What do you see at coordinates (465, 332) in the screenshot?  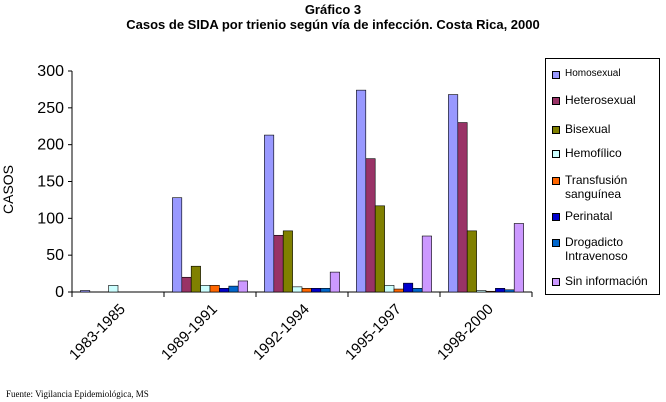 I see `x-tick-label: 1998-2000` at bounding box center [465, 332].